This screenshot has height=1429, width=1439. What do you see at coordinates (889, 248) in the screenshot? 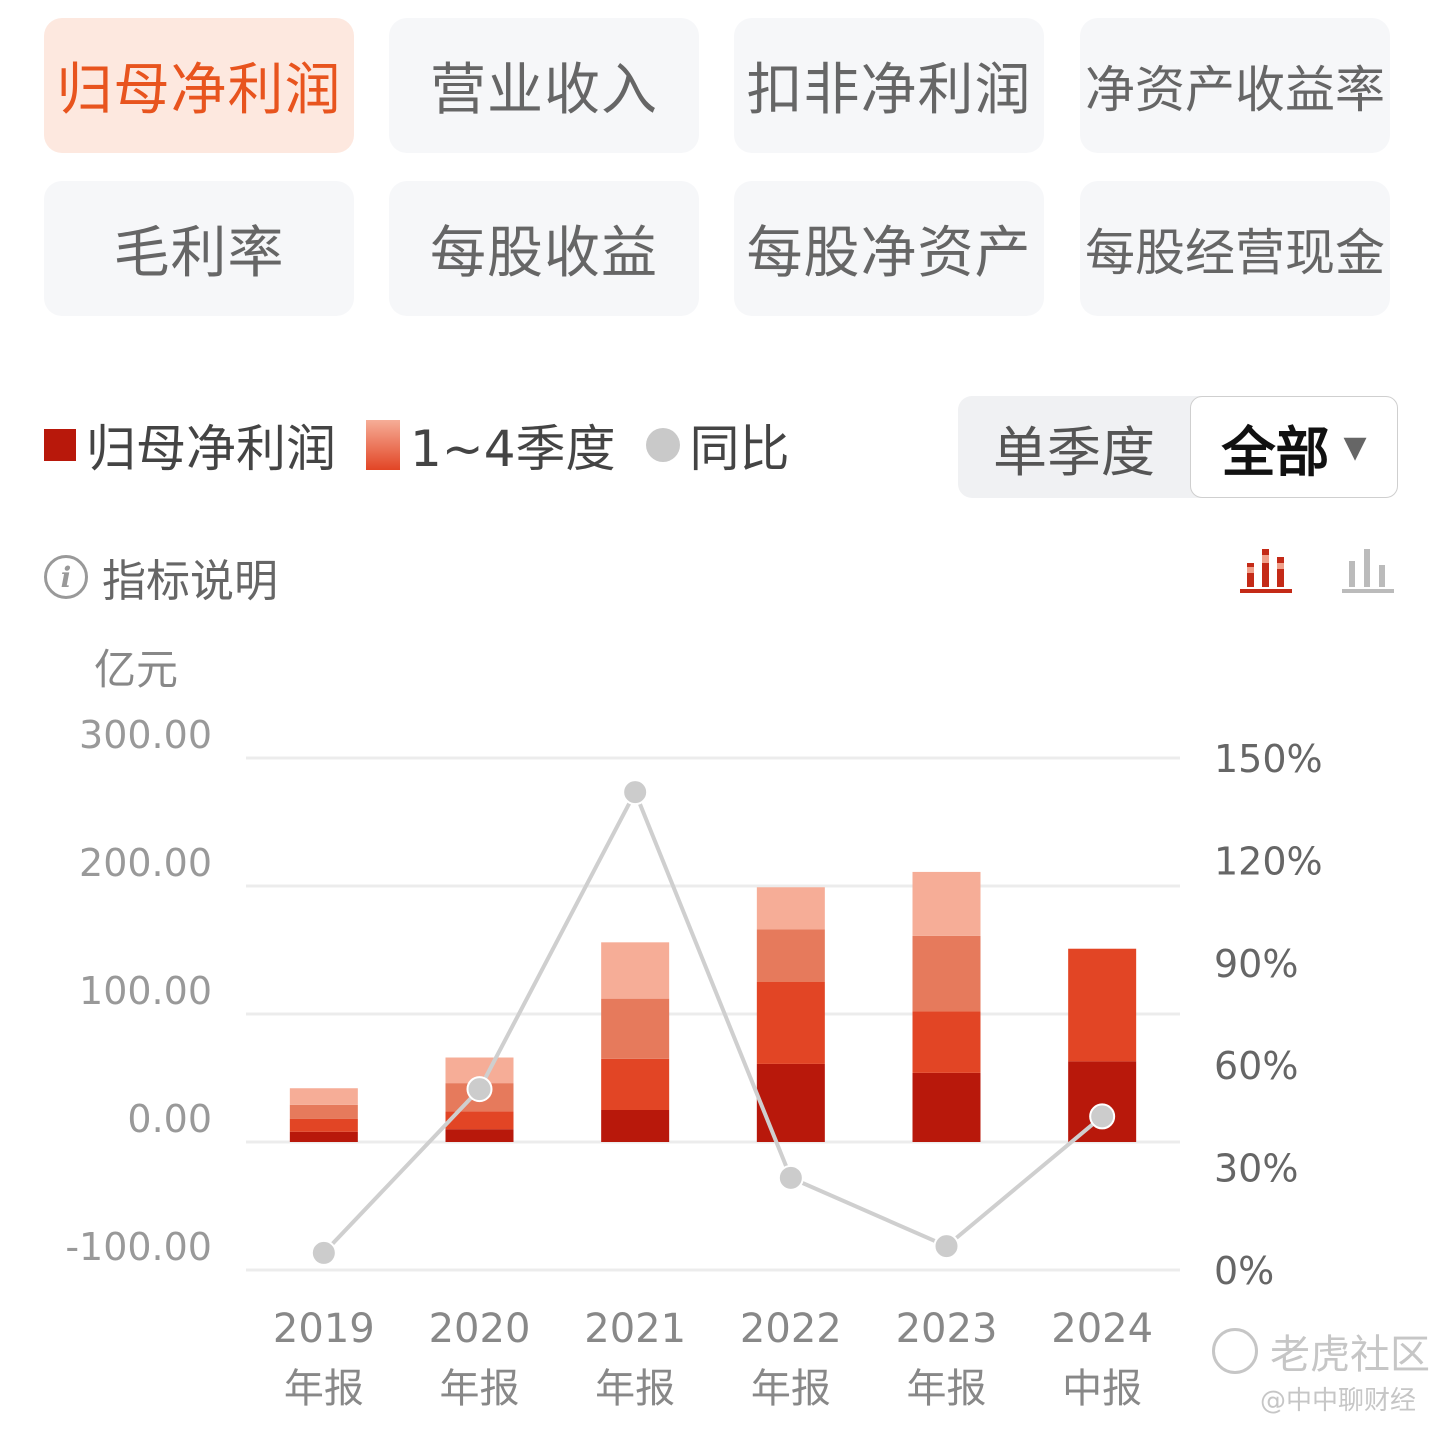
I see `tab-bvps: 每股净资产` at bounding box center [889, 248].